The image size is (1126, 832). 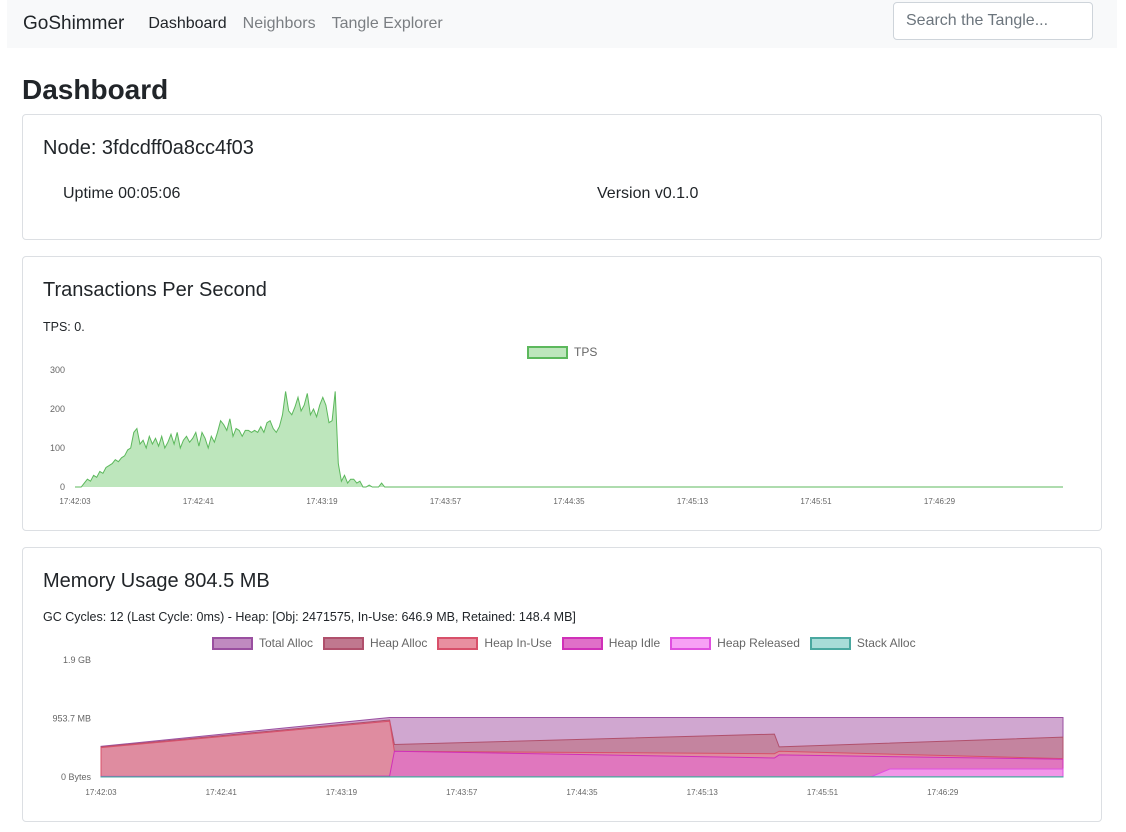 I want to click on legend-item: Heap Released, so click(x=735, y=643).